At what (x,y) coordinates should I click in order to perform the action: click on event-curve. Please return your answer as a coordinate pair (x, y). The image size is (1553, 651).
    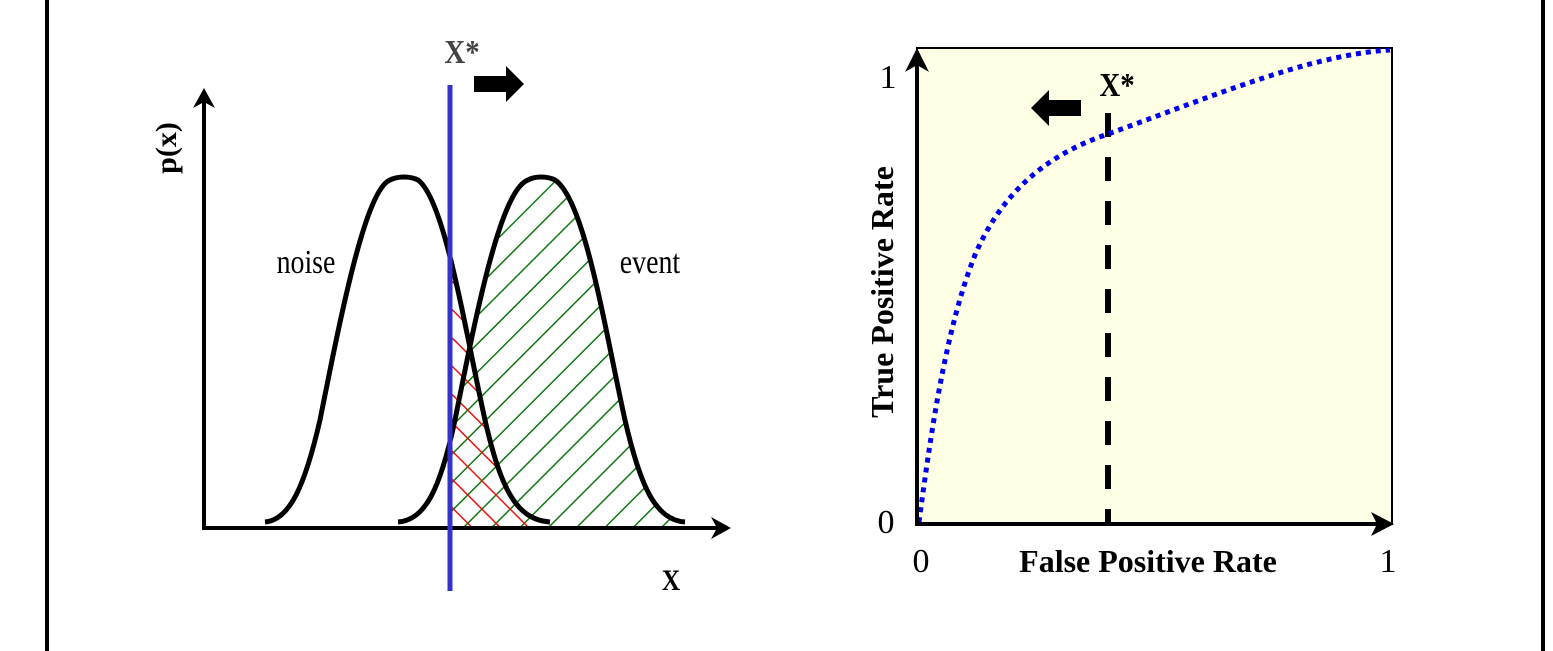
    Looking at the image, I should click on (541, 349).